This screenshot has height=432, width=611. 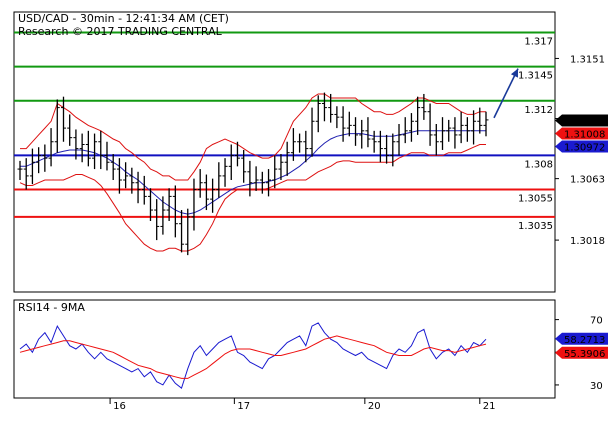 I want to click on x-tick-label: 16, so click(x=119, y=406).